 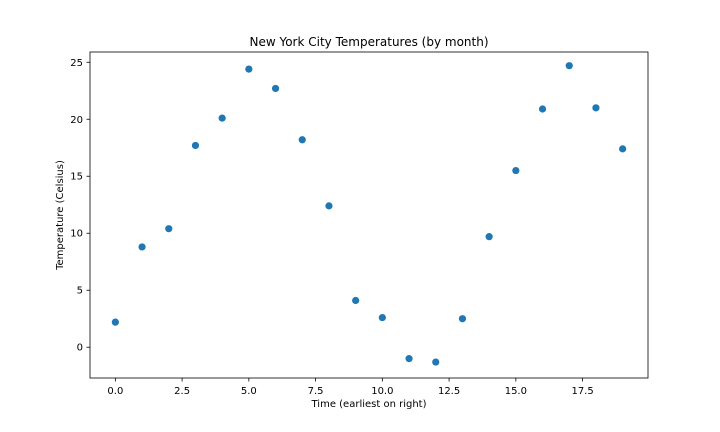 I want to click on x-tick-label: 2.5, so click(x=182, y=391).